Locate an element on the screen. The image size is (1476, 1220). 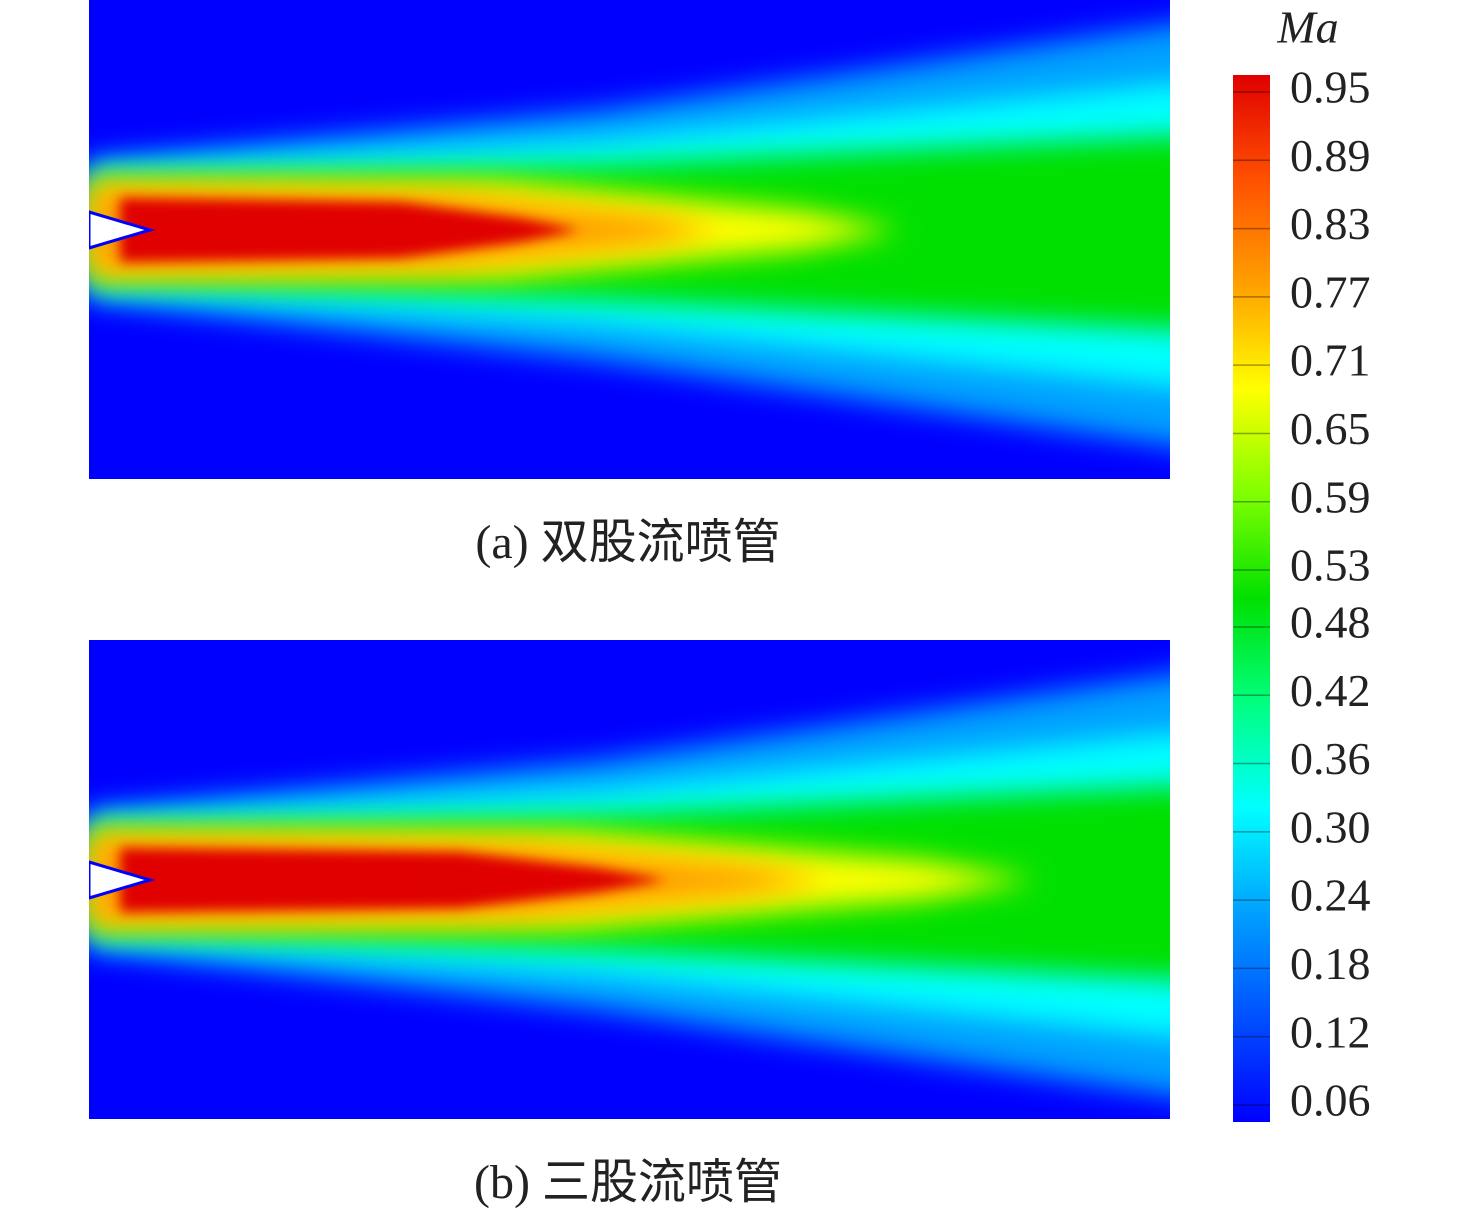
colorbar-tick-label: 0.48 is located at coordinates (1330, 622).